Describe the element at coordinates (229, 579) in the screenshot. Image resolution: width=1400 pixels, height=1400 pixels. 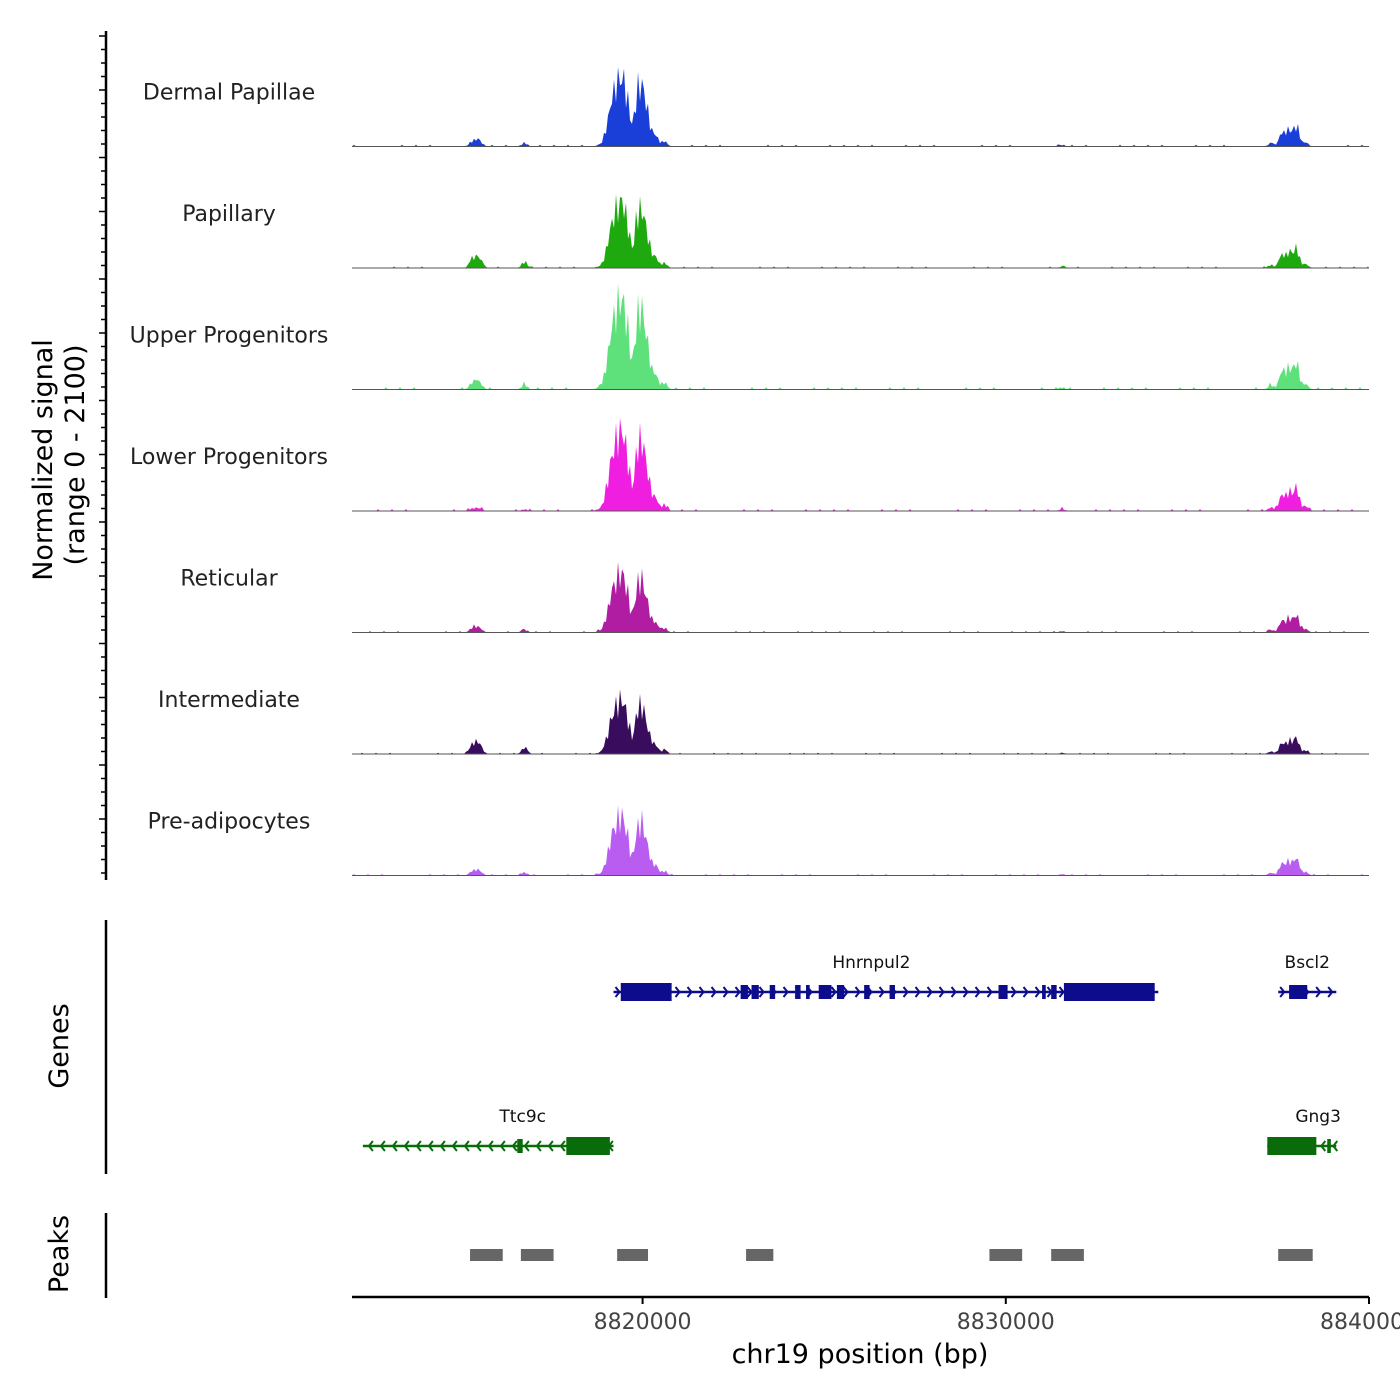
I see `track-label: Reticular` at that location.